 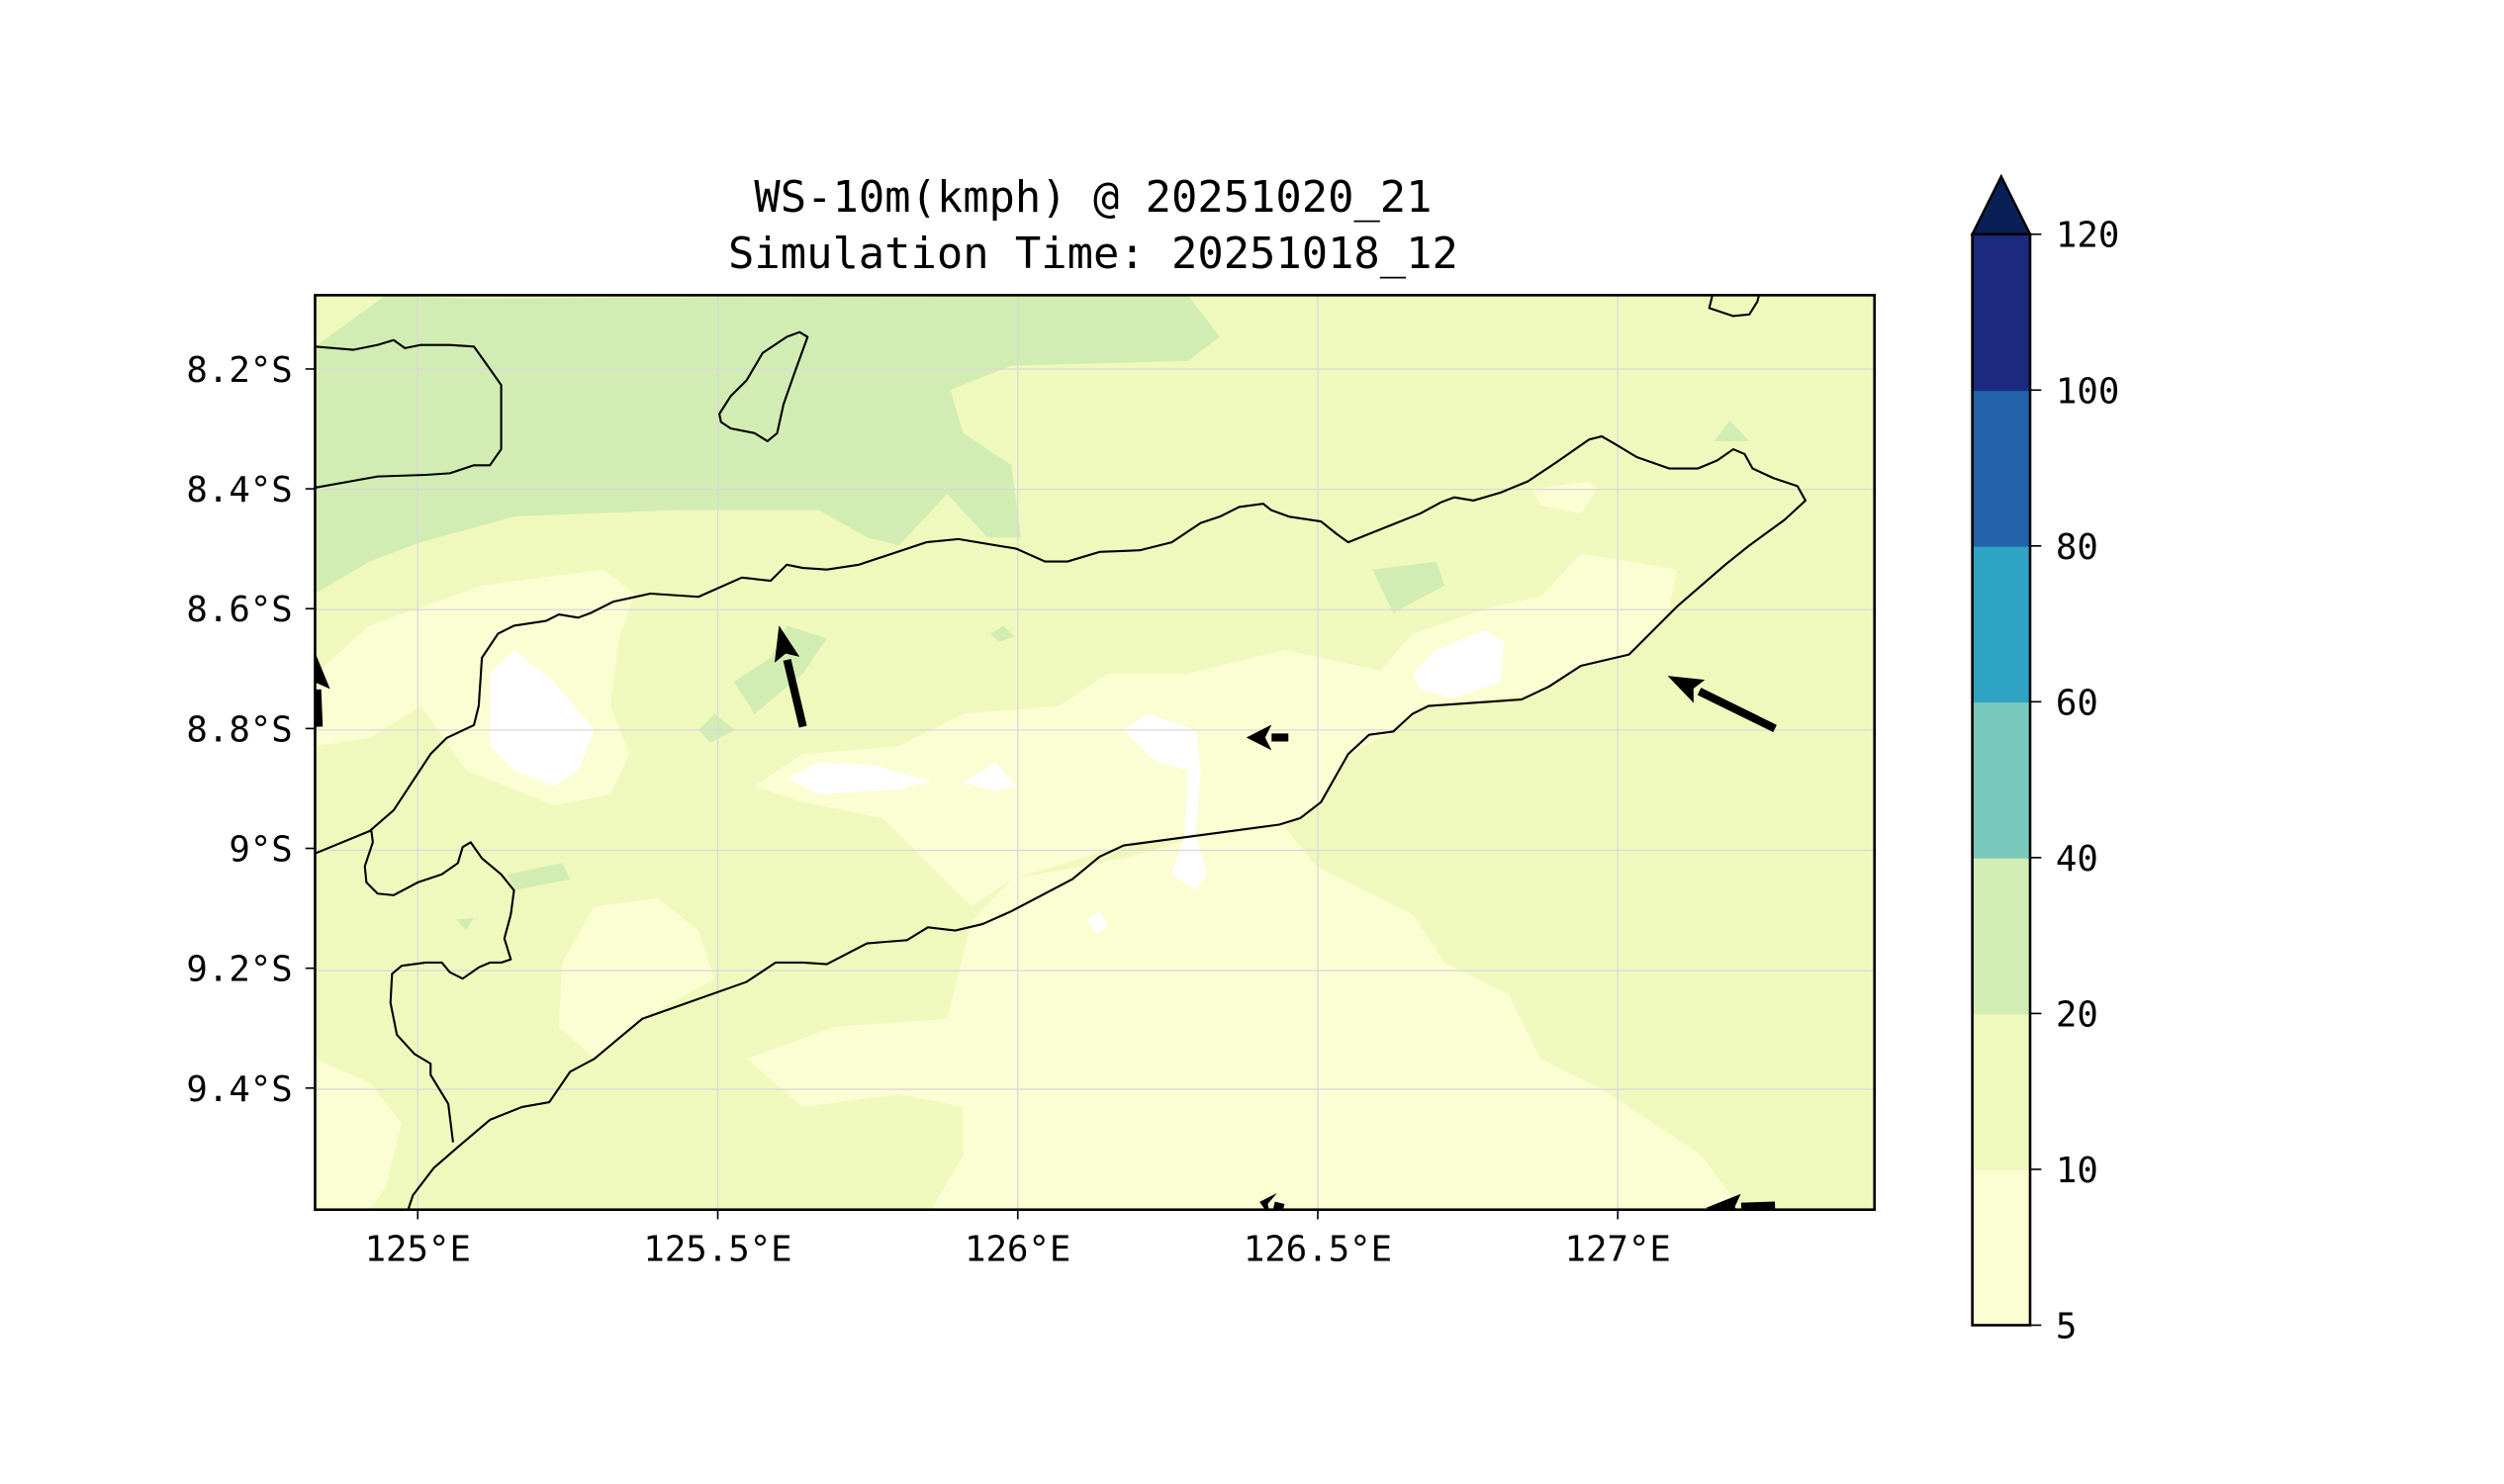 I want to click on colorbar: 5 10 20 40 60 80 100 120, so click(x=2044, y=759).